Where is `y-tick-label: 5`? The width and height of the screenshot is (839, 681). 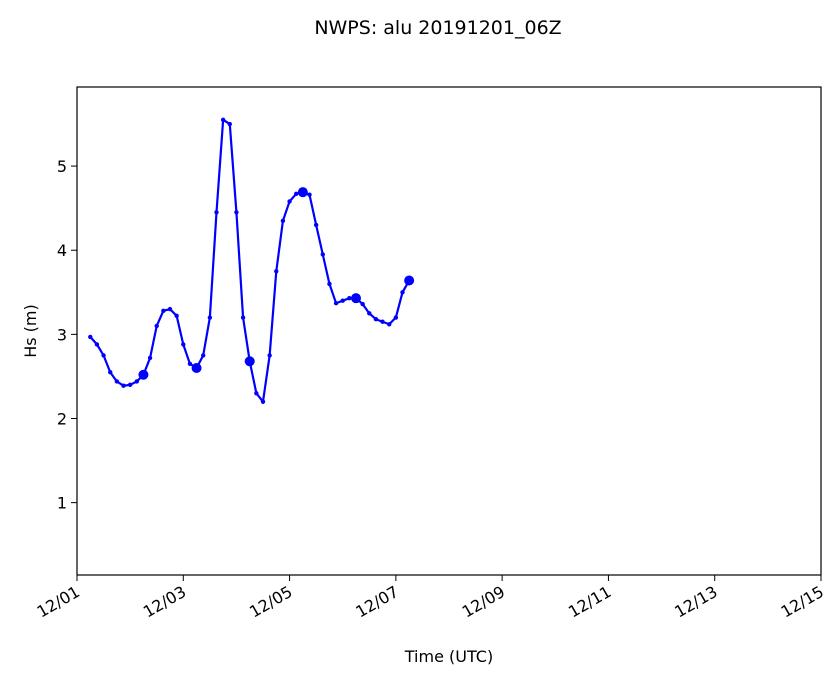 y-tick-label: 5 is located at coordinates (62, 166).